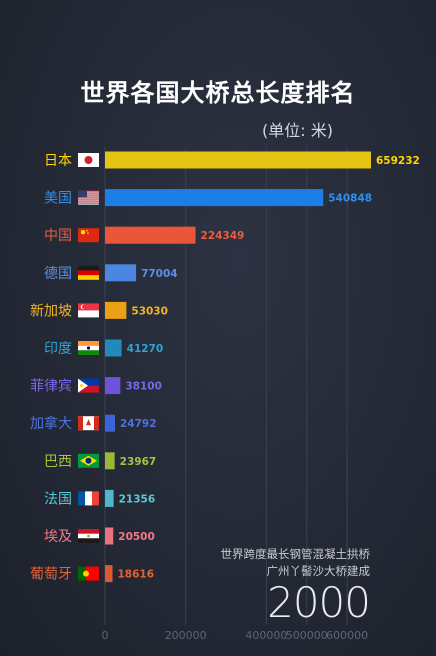  Describe the element at coordinates (88, 536) in the screenshot. I see `egypt-flag-icon` at that location.